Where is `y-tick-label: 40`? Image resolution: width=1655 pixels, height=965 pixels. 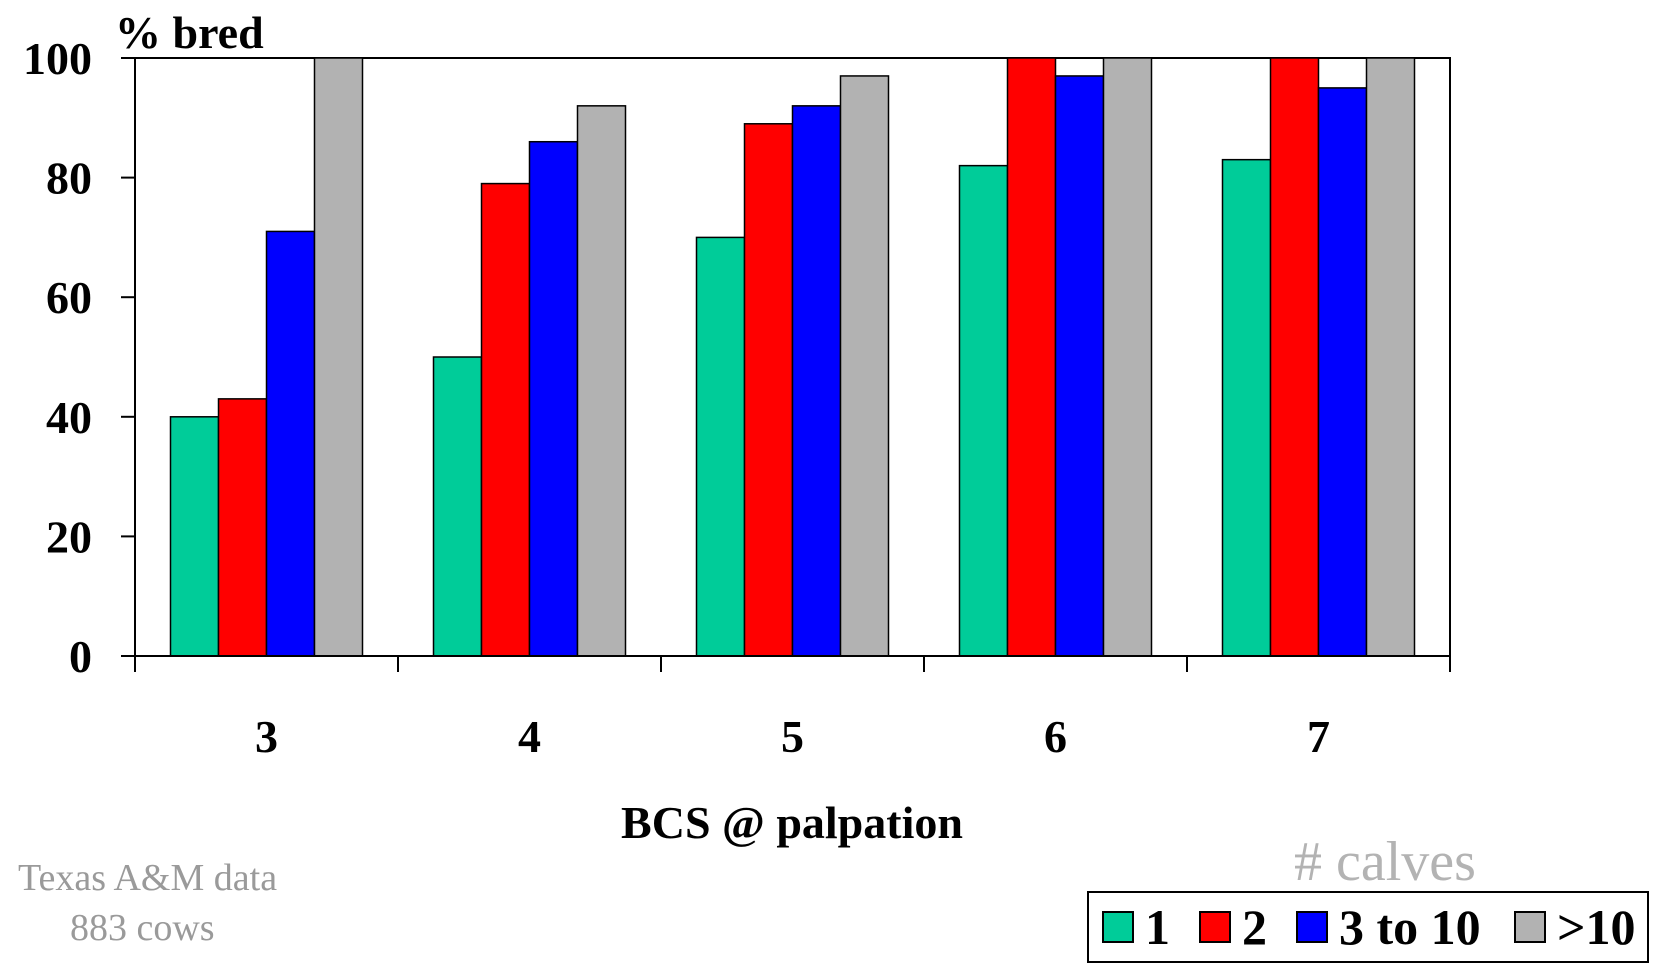
y-tick-label: 40 is located at coordinates (69, 417).